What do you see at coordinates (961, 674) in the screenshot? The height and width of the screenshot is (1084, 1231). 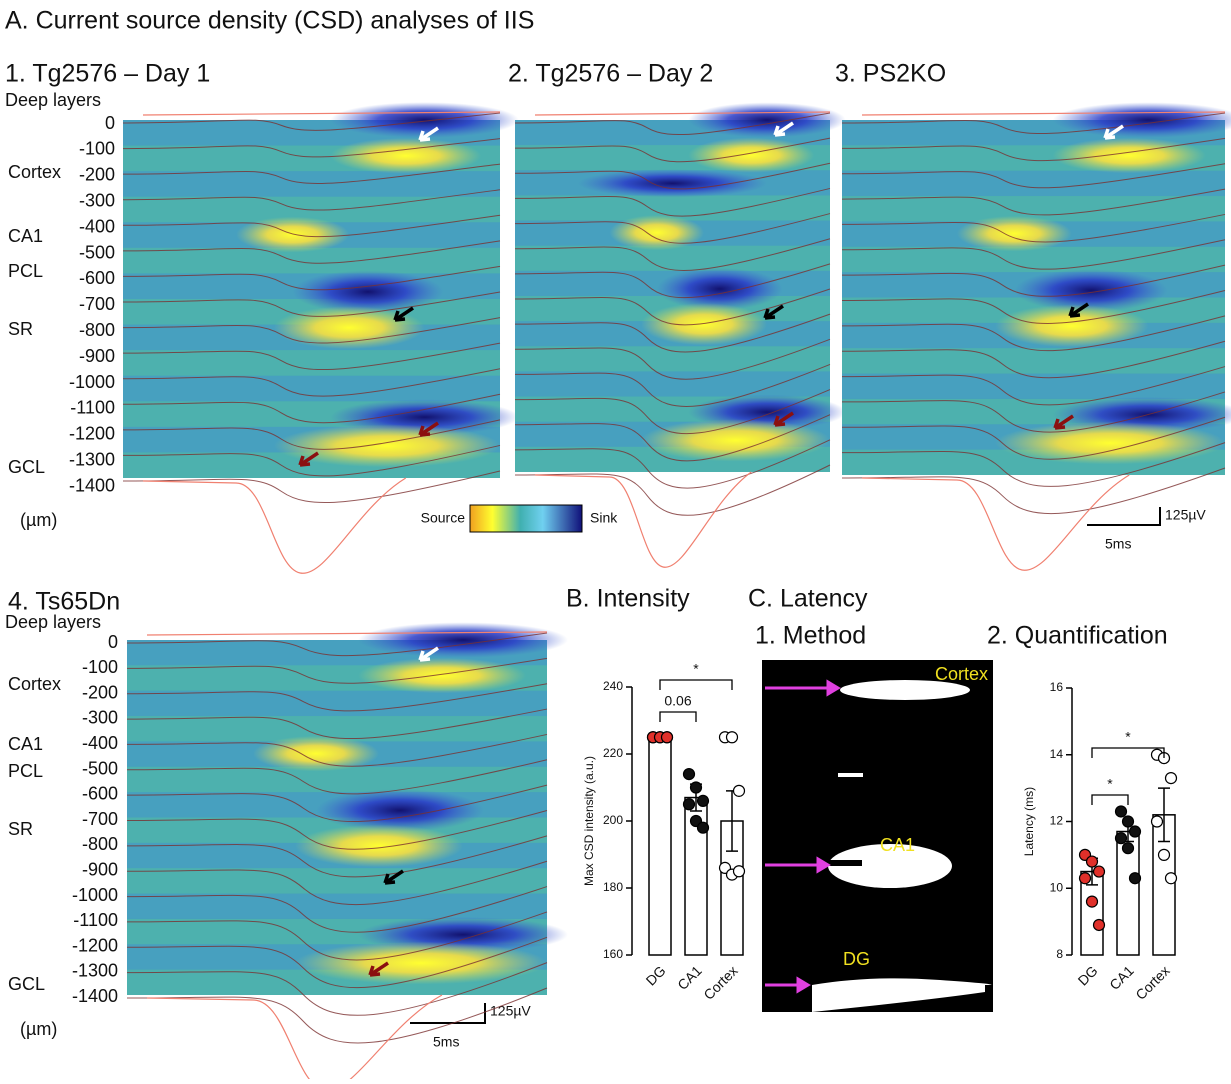 I see `method-label: Cortex` at bounding box center [961, 674].